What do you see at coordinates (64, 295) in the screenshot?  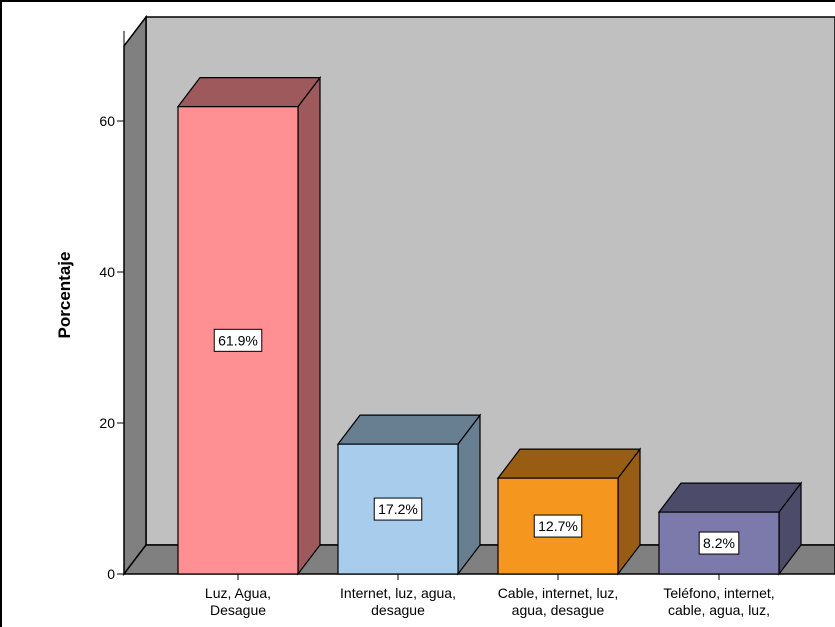 I see `y-axis-title: Porcentaje` at bounding box center [64, 295].